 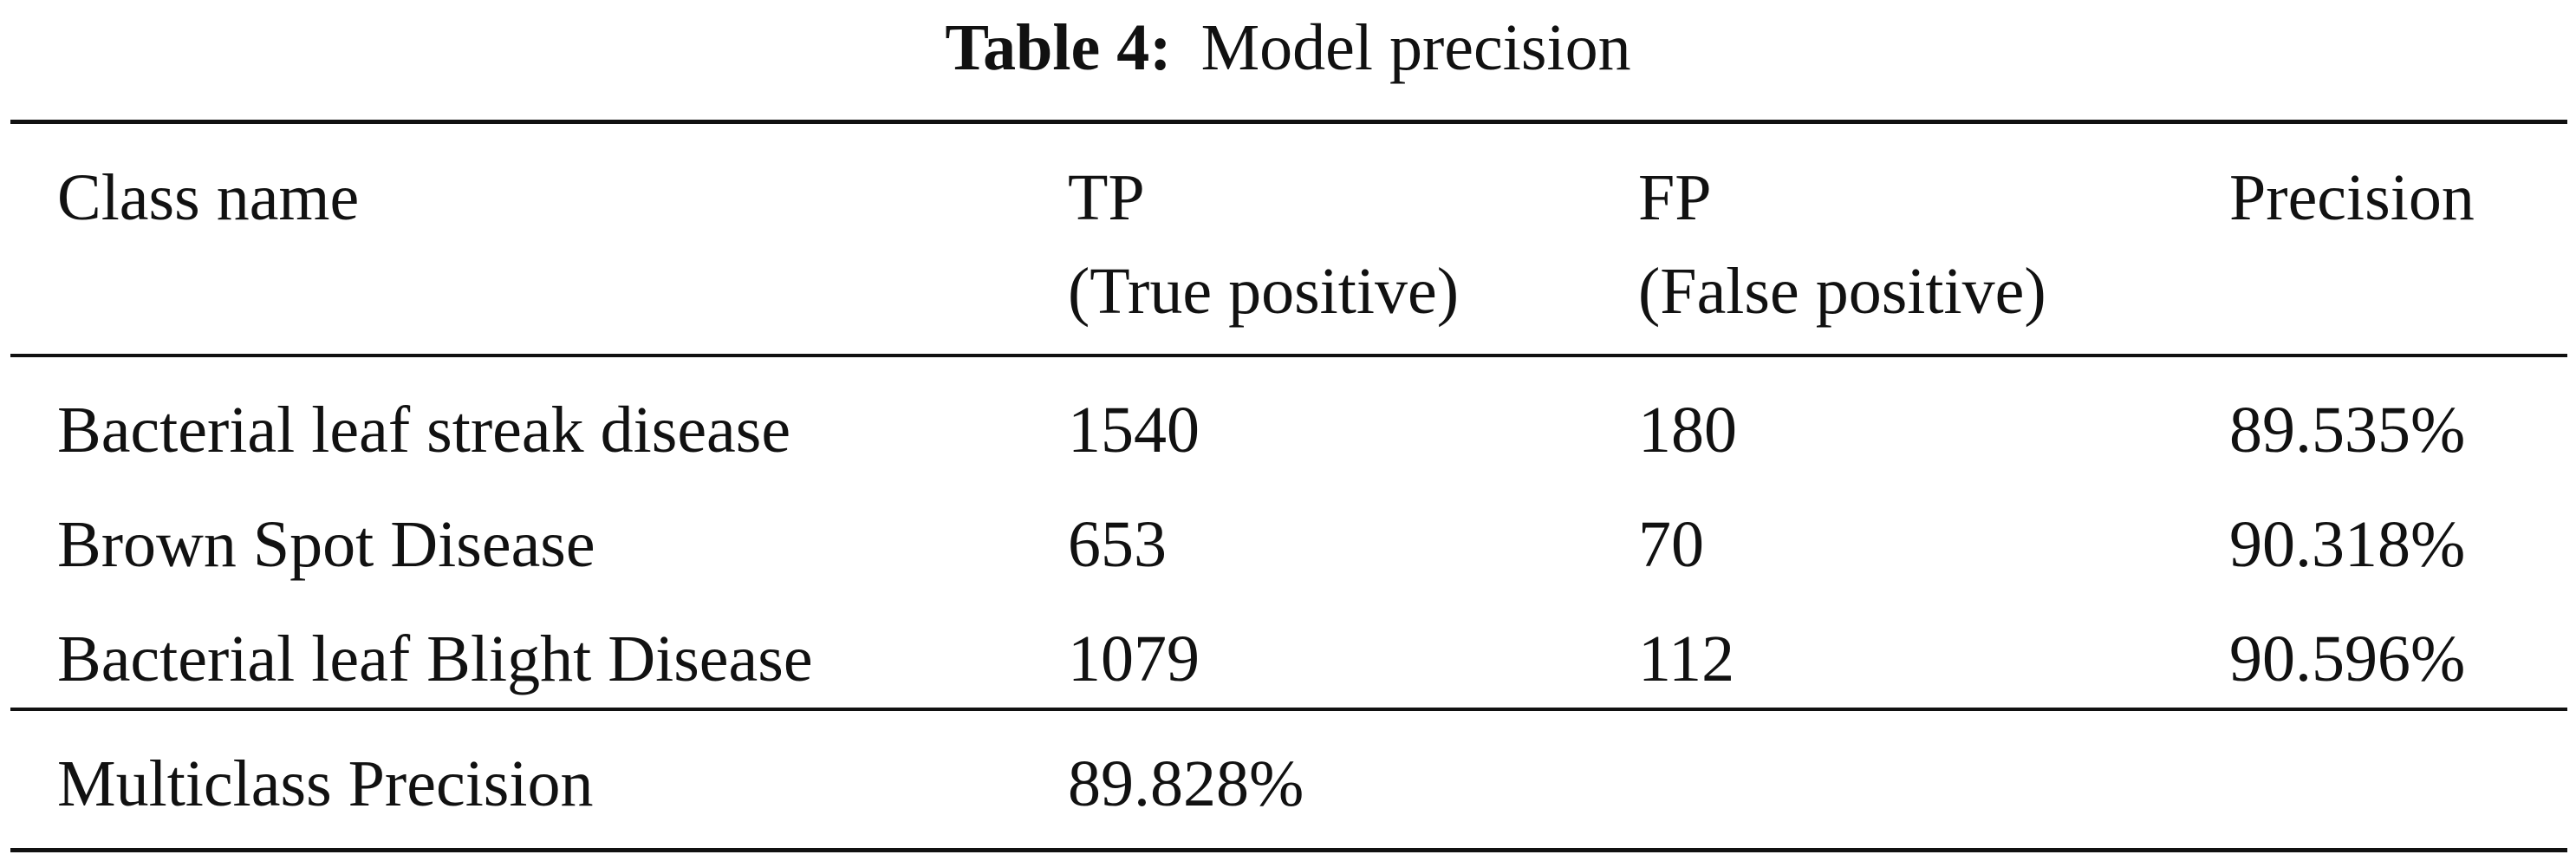 What do you see at coordinates (2347, 430) in the screenshot?
I see `row-precision: 89.535%` at bounding box center [2347, 430].